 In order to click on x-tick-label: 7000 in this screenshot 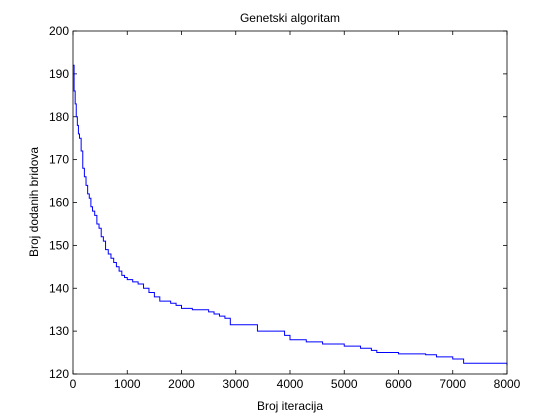, I will do `click(452, 384)`.